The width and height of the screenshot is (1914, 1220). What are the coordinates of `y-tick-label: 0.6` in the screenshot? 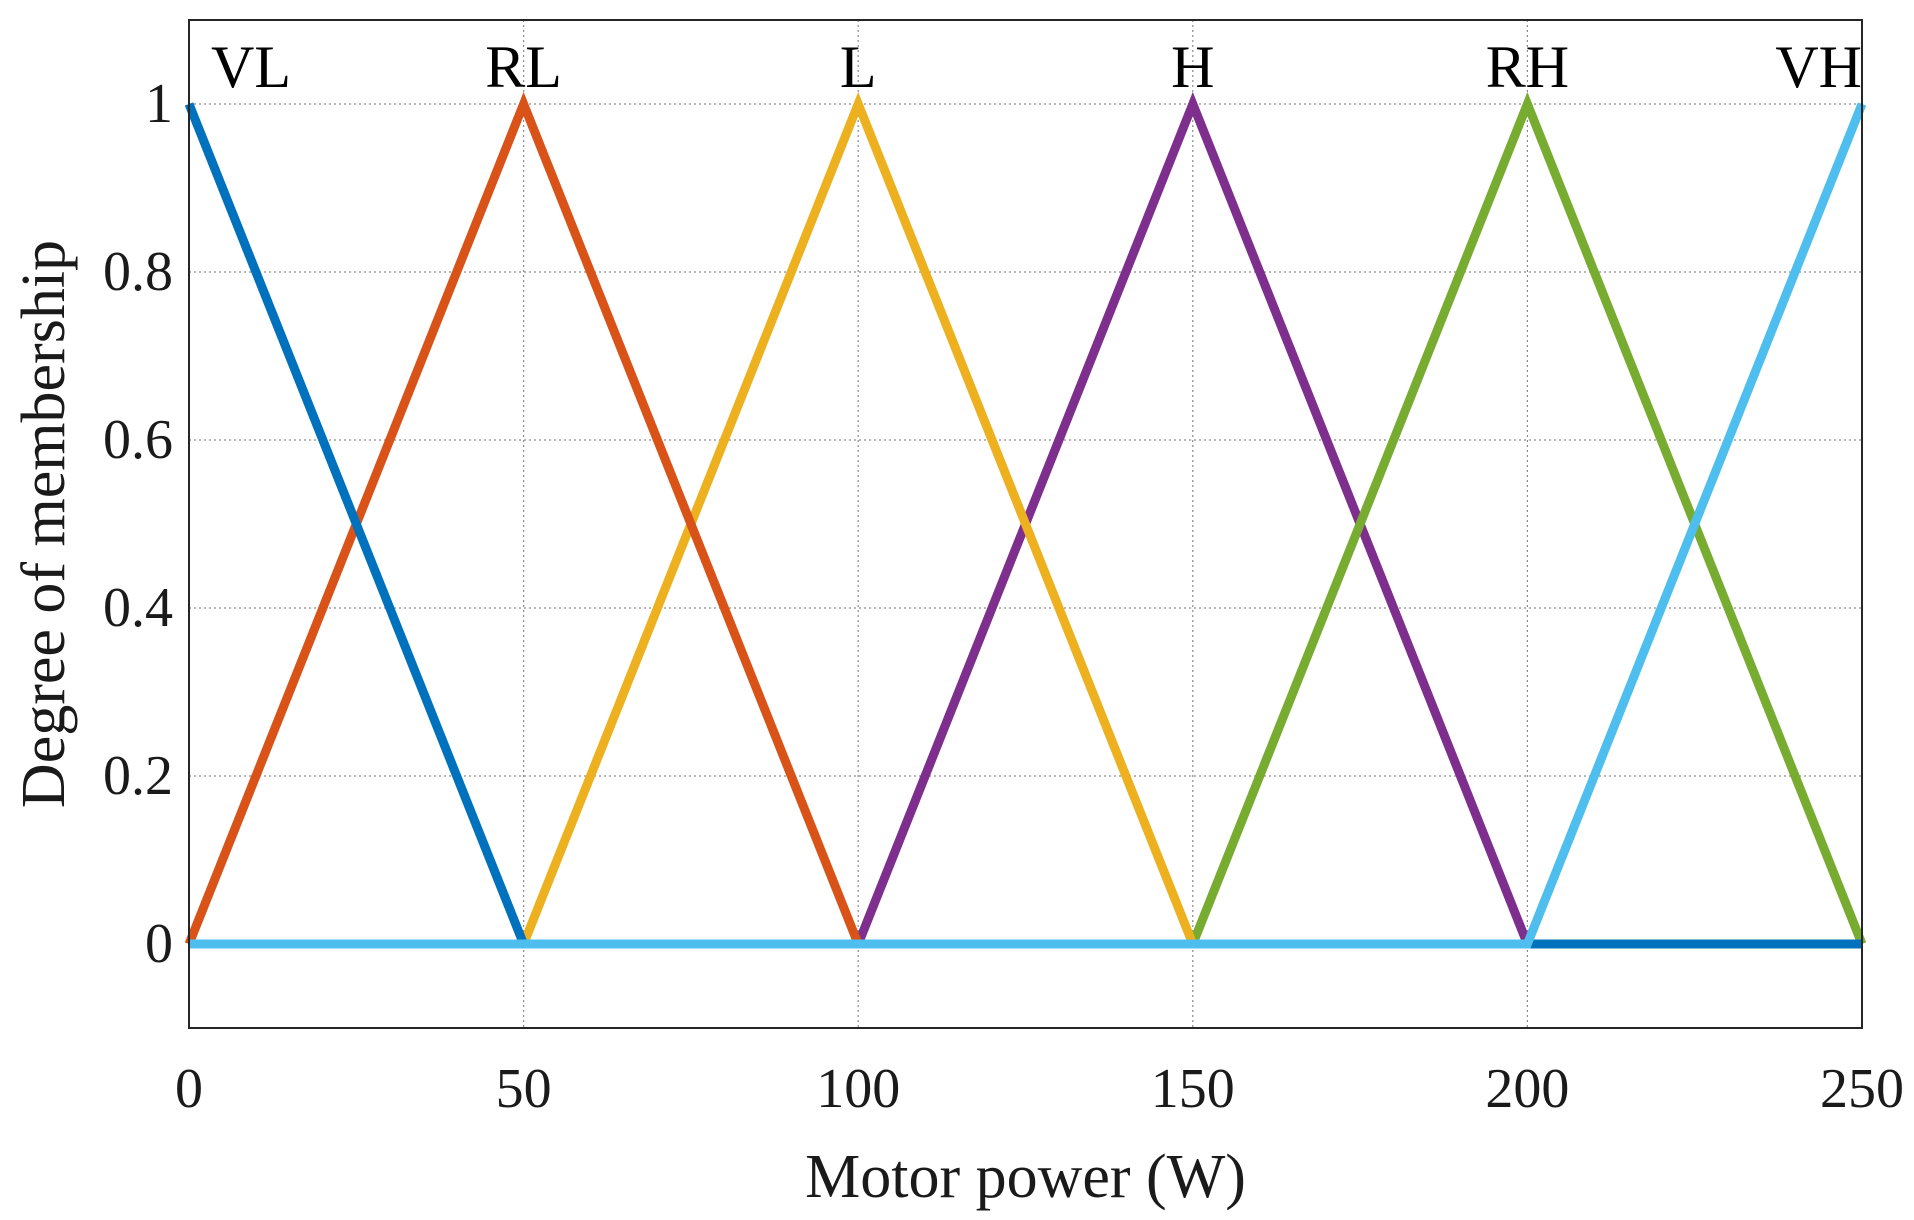 It's located at (138, 440).